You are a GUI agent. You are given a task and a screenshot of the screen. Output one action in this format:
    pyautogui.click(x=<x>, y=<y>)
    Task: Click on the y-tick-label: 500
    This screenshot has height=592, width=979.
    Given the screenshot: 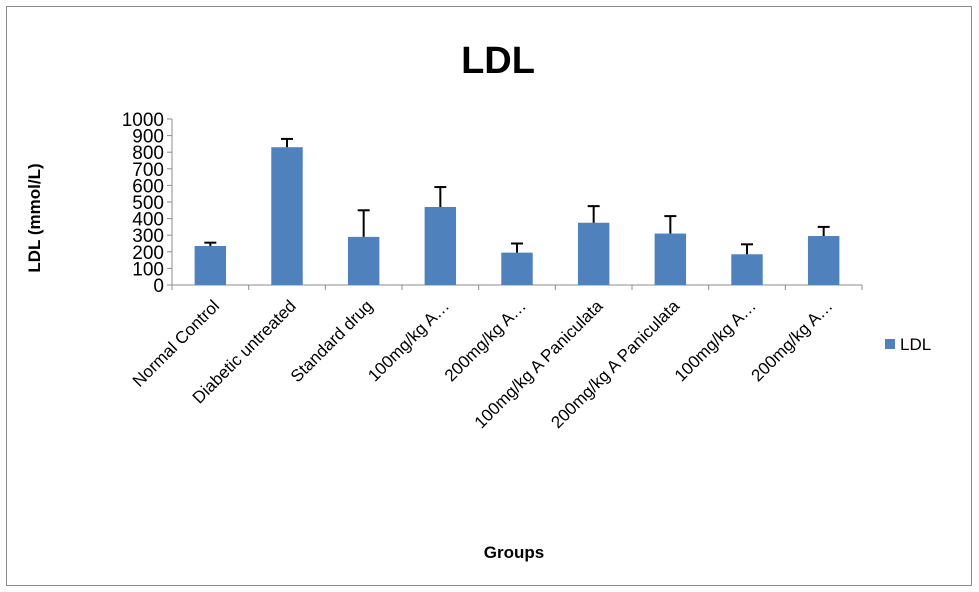 What is the action you would take?
    pyautogui.click(x=148, y=203)
    